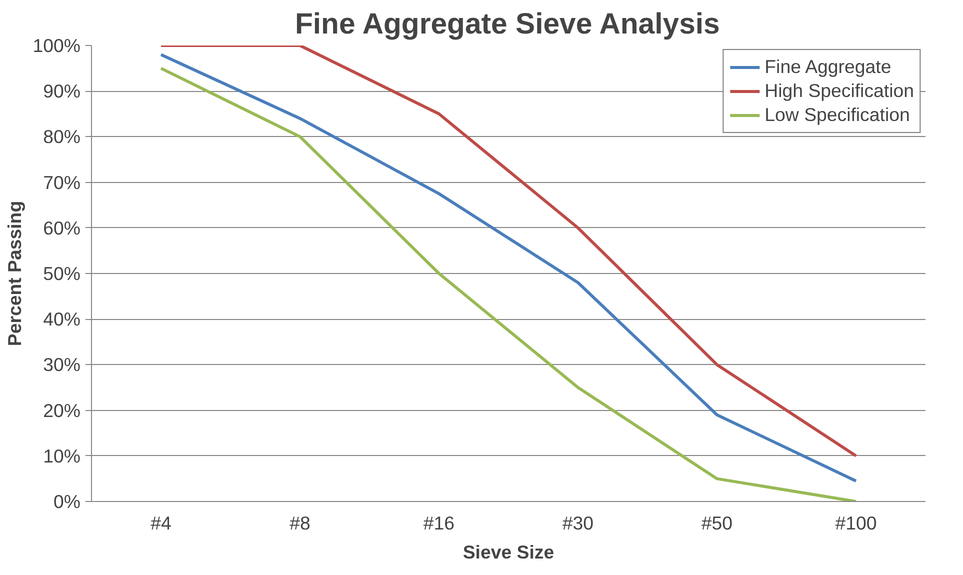 This screenshot has width=963, height=575. I want to click on y-tick-label: 10%, so click(62, 455).